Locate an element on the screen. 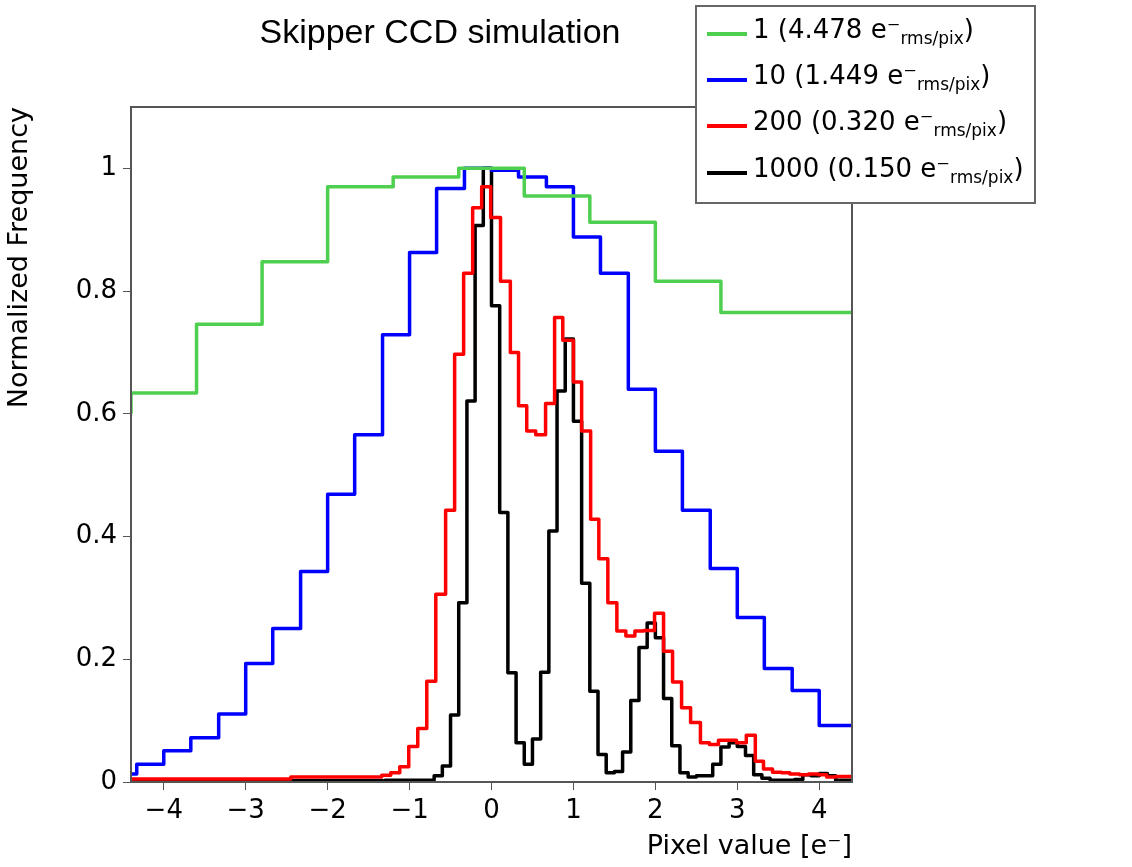 The width and height of the screenshot is (1132, 867). chart-title: Skipper CCD simulation is located at coordinates (440, 31).